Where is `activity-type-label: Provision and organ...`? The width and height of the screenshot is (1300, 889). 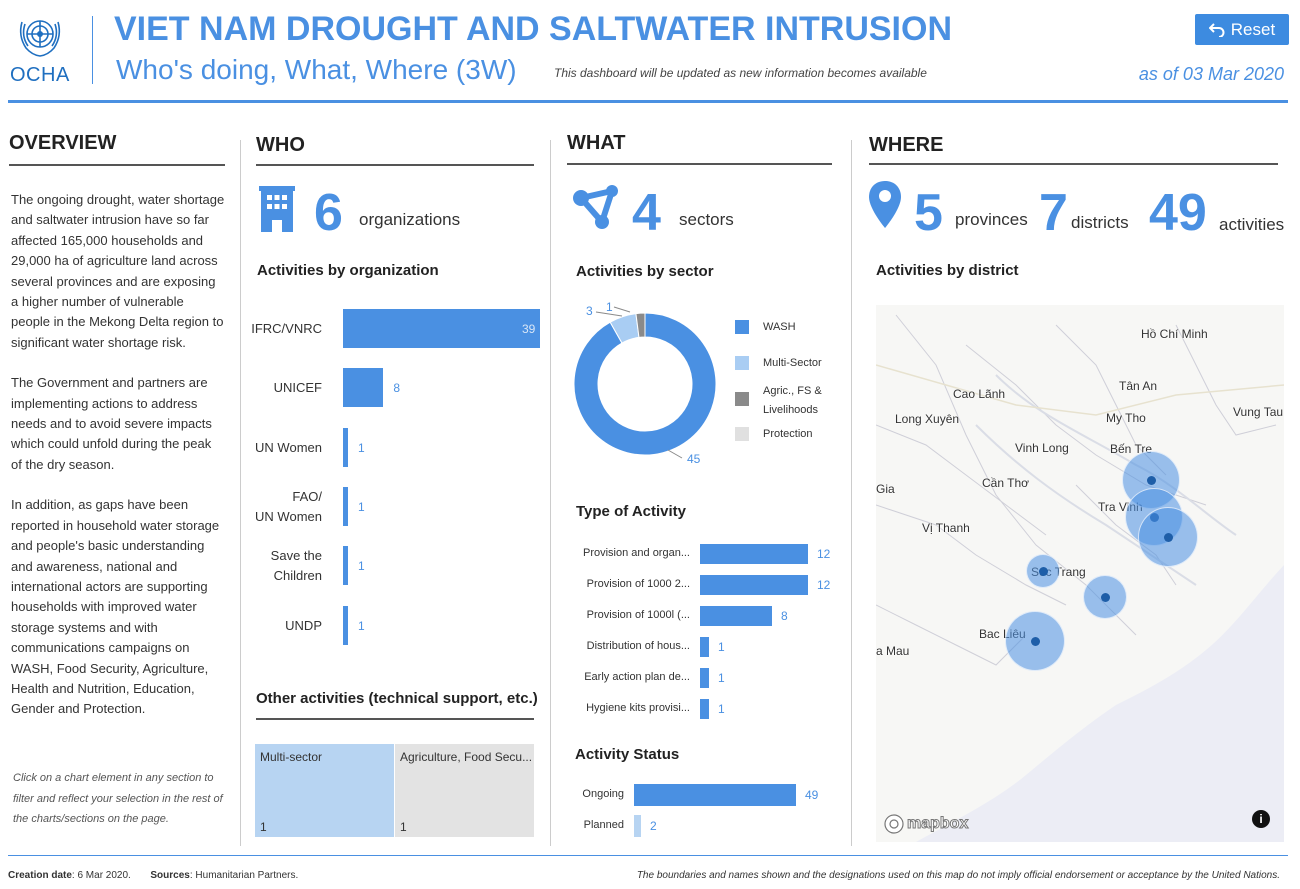
activity-type-label: Provision and organ... is located at coordinates (636, 553).